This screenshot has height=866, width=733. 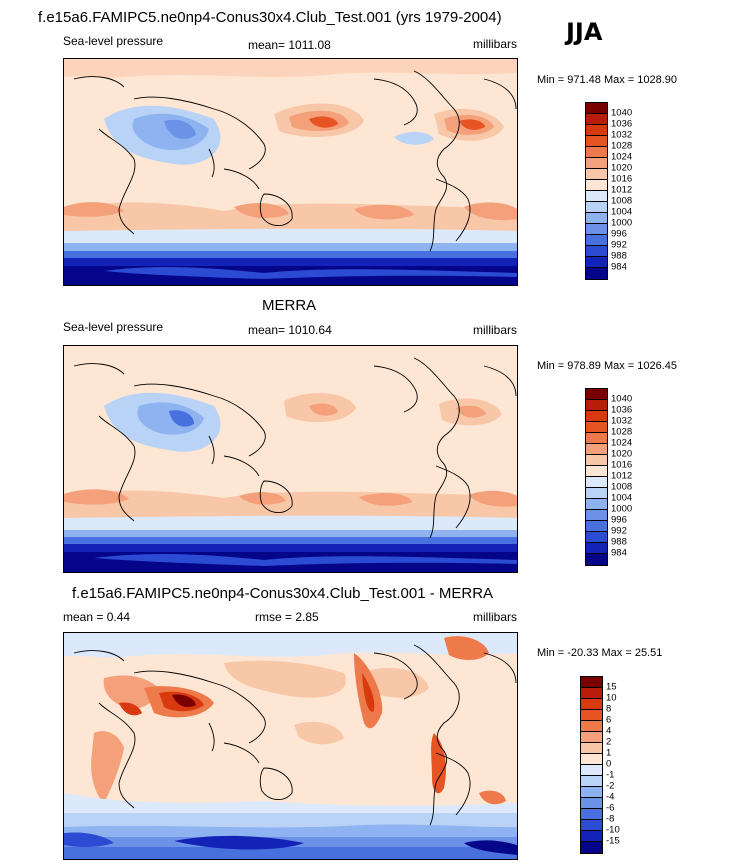 What do you see at coordinates (609, 731) in the screenshot?
I see `colorbar-tick-label: 4` at bounding box center [609, 731].